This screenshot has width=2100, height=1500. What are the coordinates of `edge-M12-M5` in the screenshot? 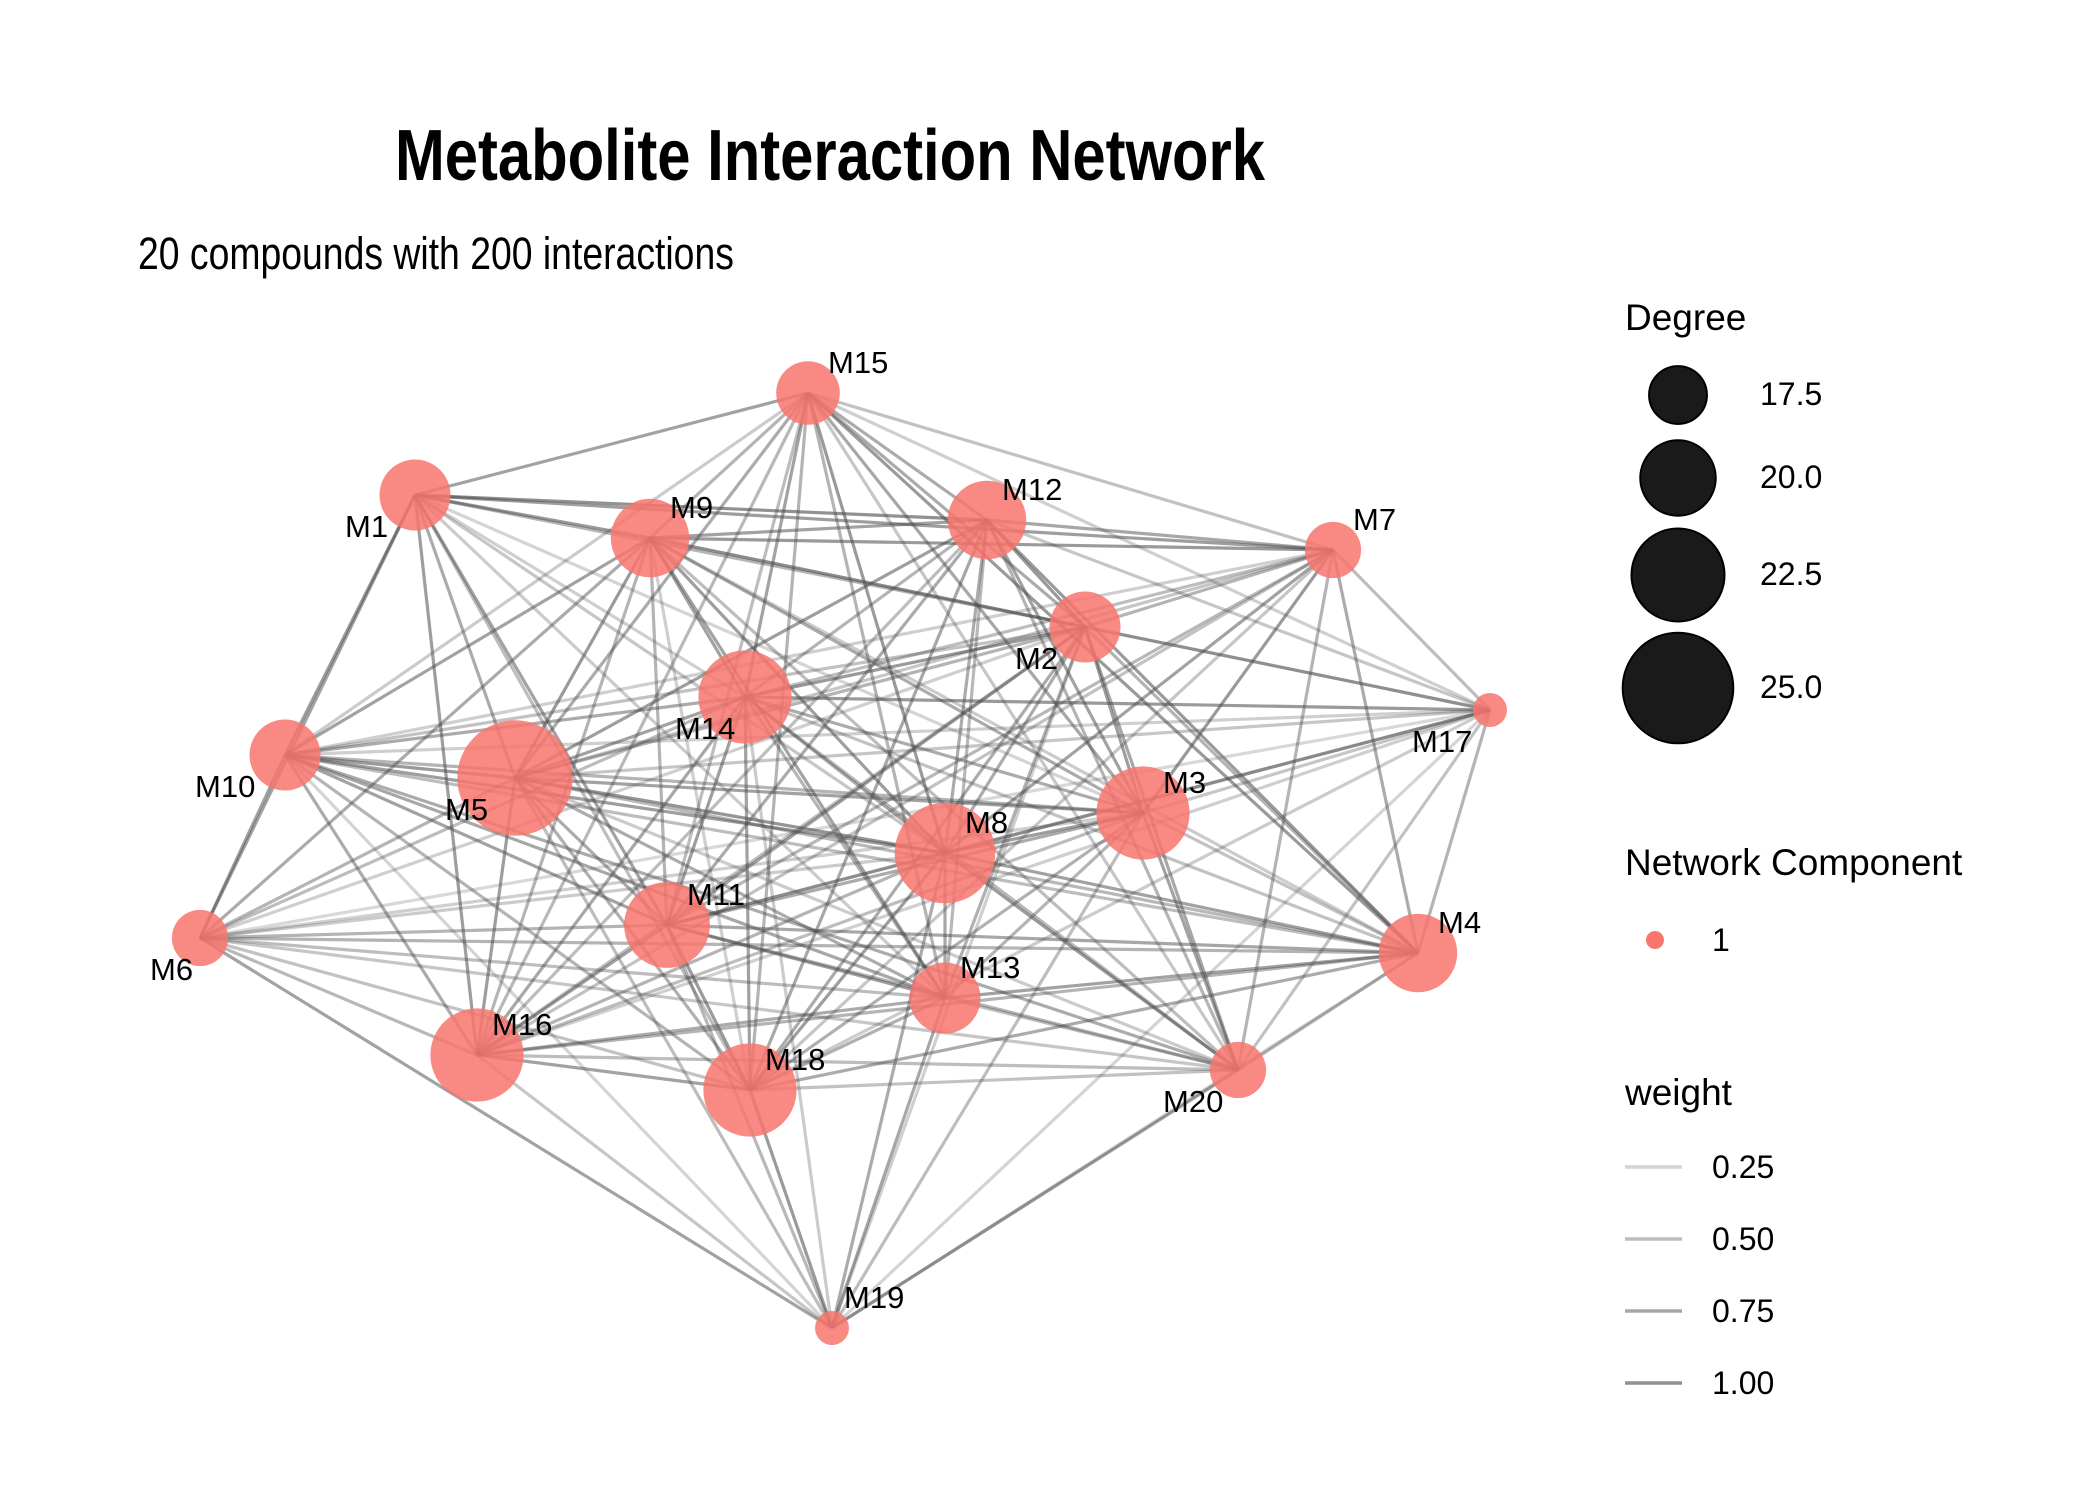 It's located at (751, 649).